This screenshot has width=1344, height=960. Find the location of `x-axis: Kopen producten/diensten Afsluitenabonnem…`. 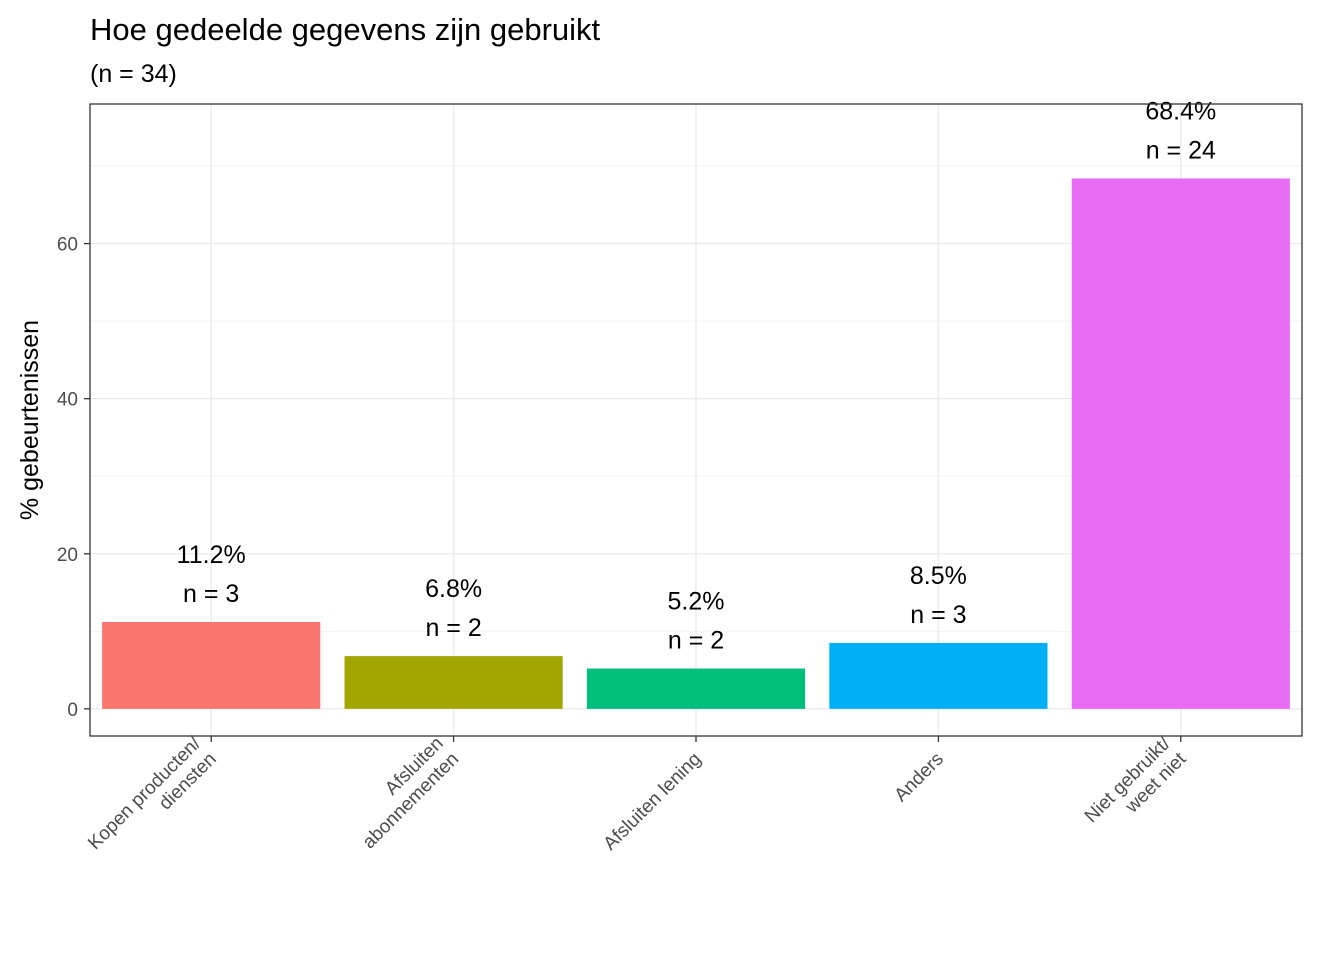

x-axis: Kopen producten/diensten Afsluitenabonnem… is located at coordinates (637, 801).